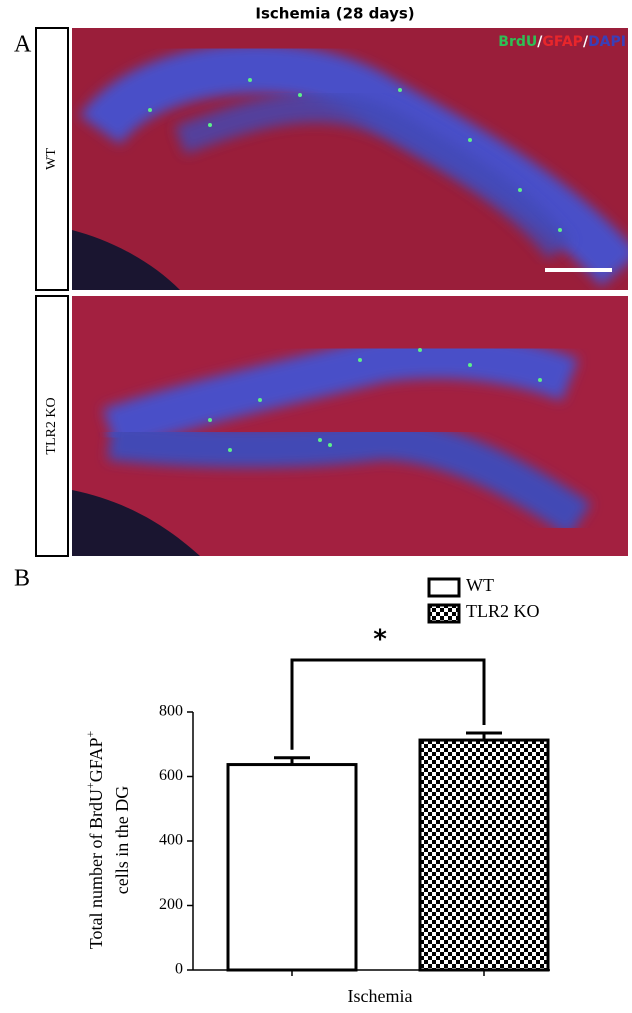 The width and height of the screenshot is (632, 1013). Describe the element at coordinates (96, 869) in the screenshot. I see `y-label-part: Total number of BrdU` at that location.